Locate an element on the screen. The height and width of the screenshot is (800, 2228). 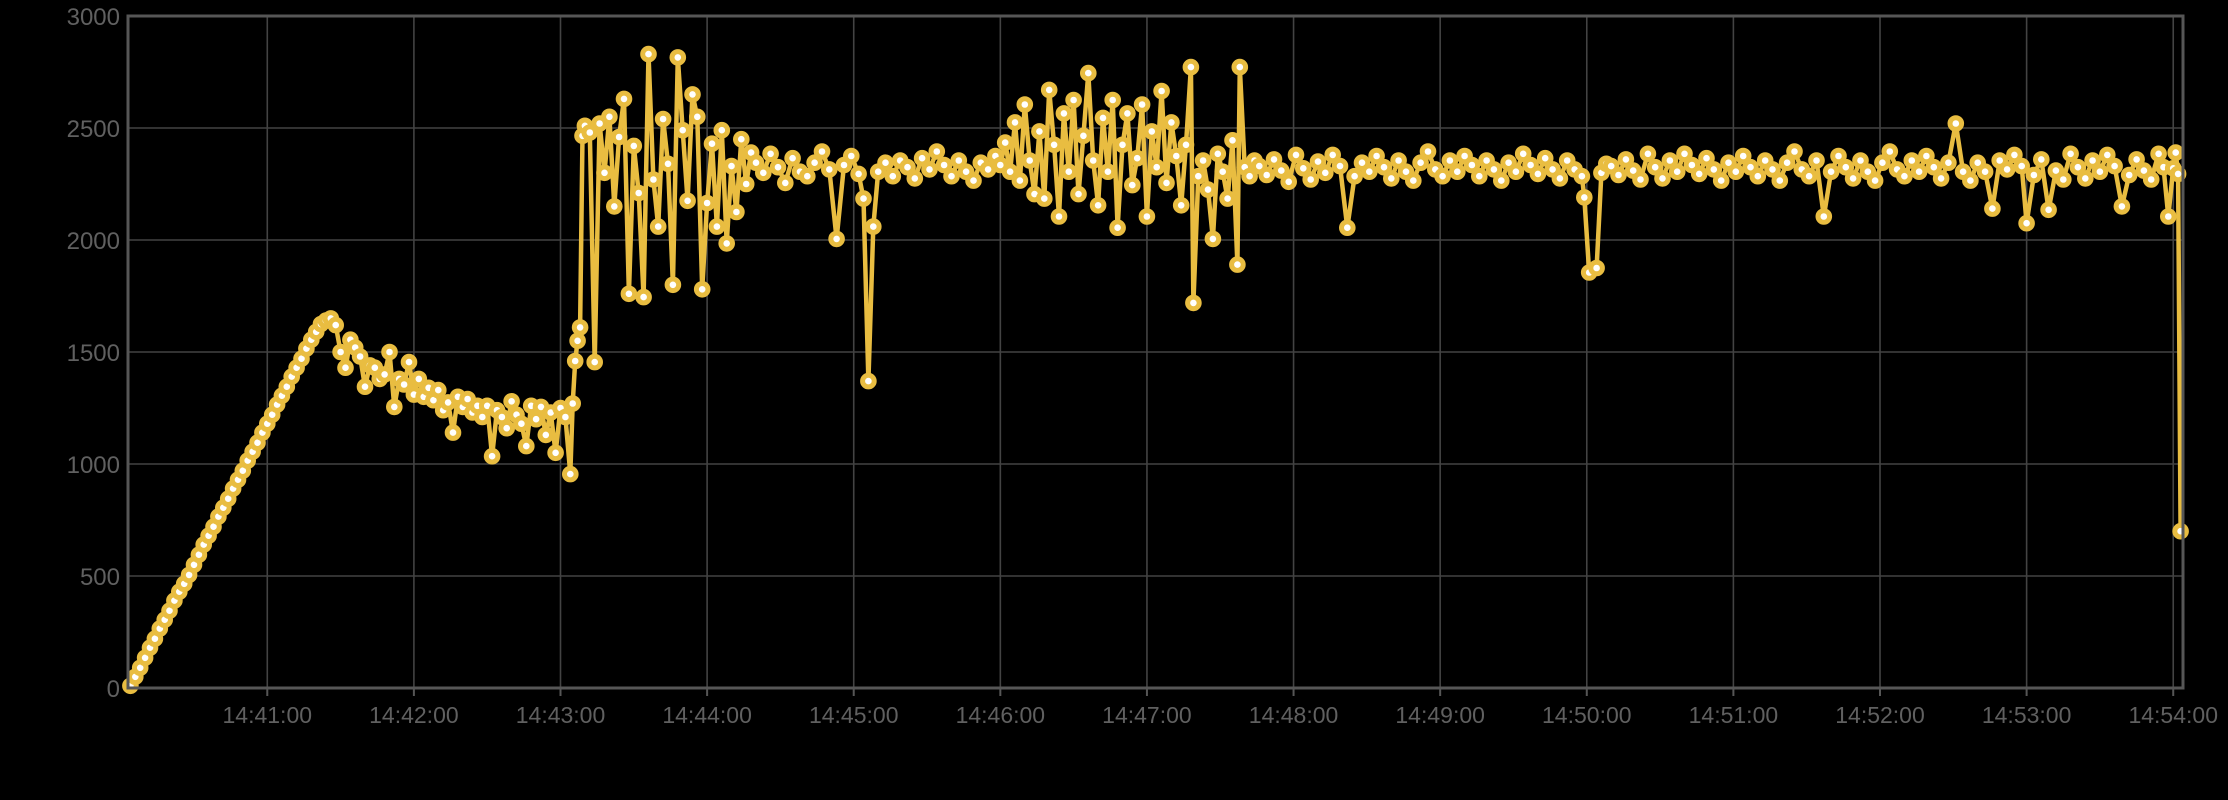
x-tick-label: 14:45:00 is located at coordinates (854, 715).